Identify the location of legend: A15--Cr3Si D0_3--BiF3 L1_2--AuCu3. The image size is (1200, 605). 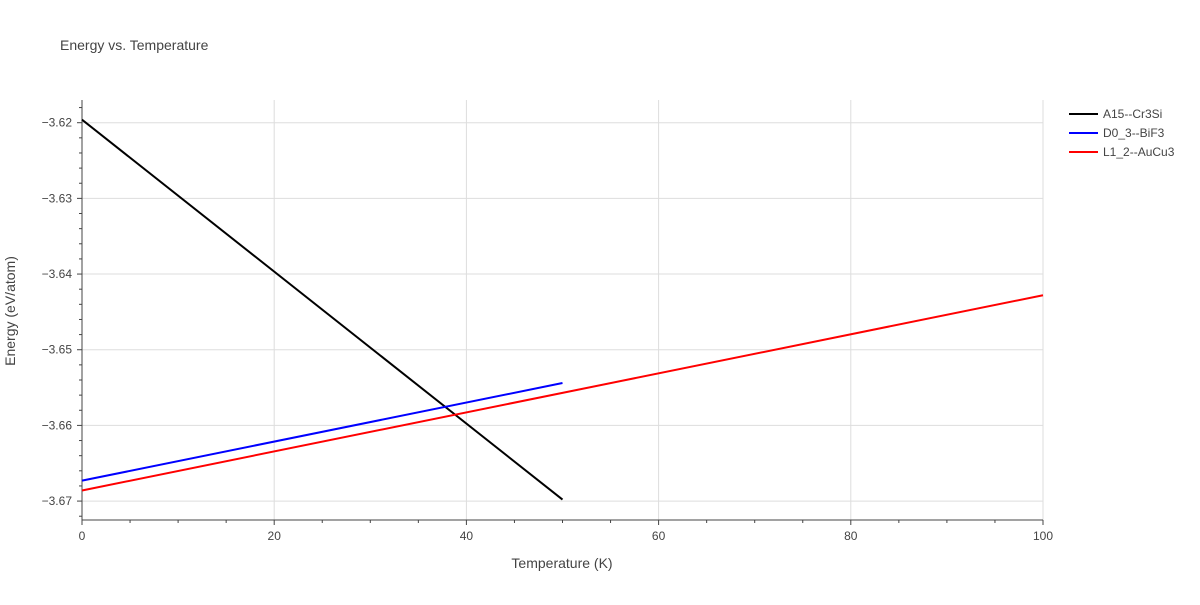
(1122, 133).